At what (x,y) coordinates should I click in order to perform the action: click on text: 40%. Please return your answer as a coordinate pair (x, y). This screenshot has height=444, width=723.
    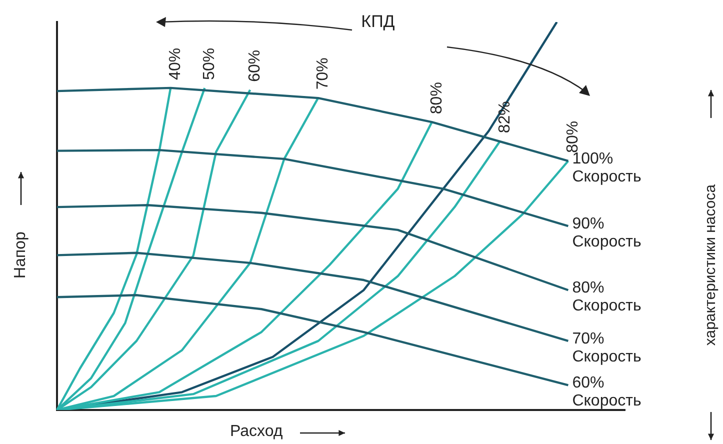
    Looking at the image, I should click on (175, 64).